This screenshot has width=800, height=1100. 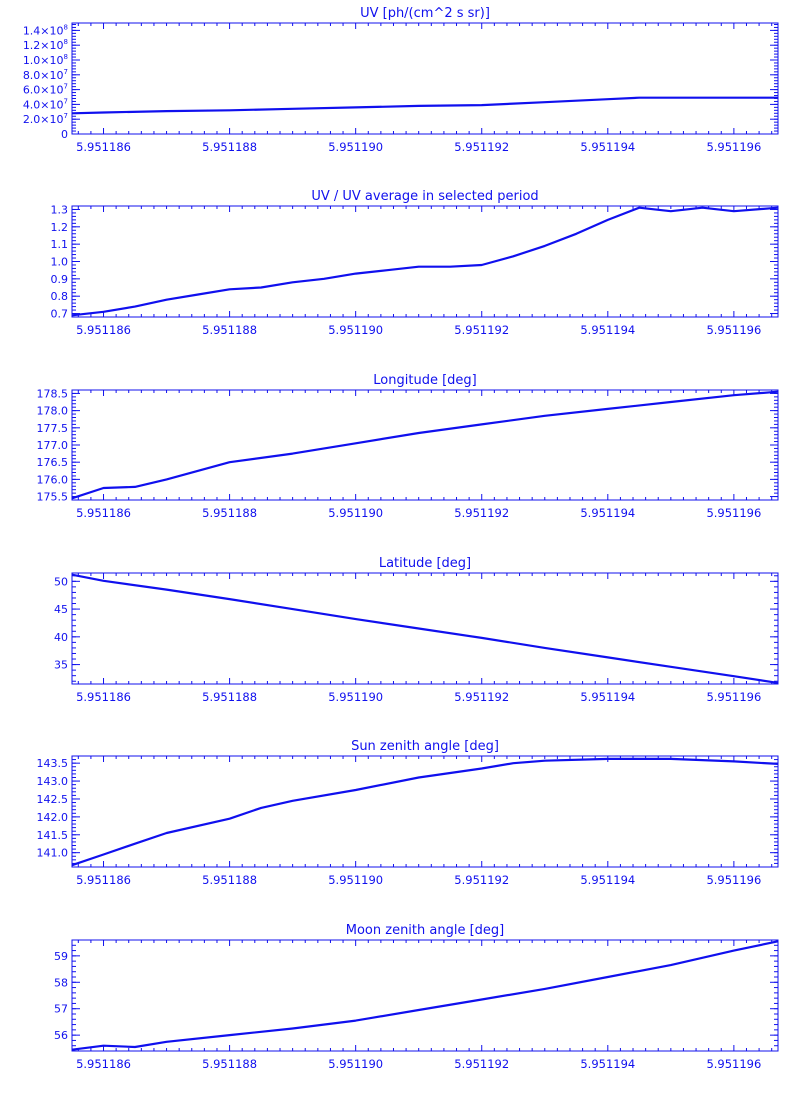 I want to click on chart-title: Longitude [deg], so click(x=424, y=380).